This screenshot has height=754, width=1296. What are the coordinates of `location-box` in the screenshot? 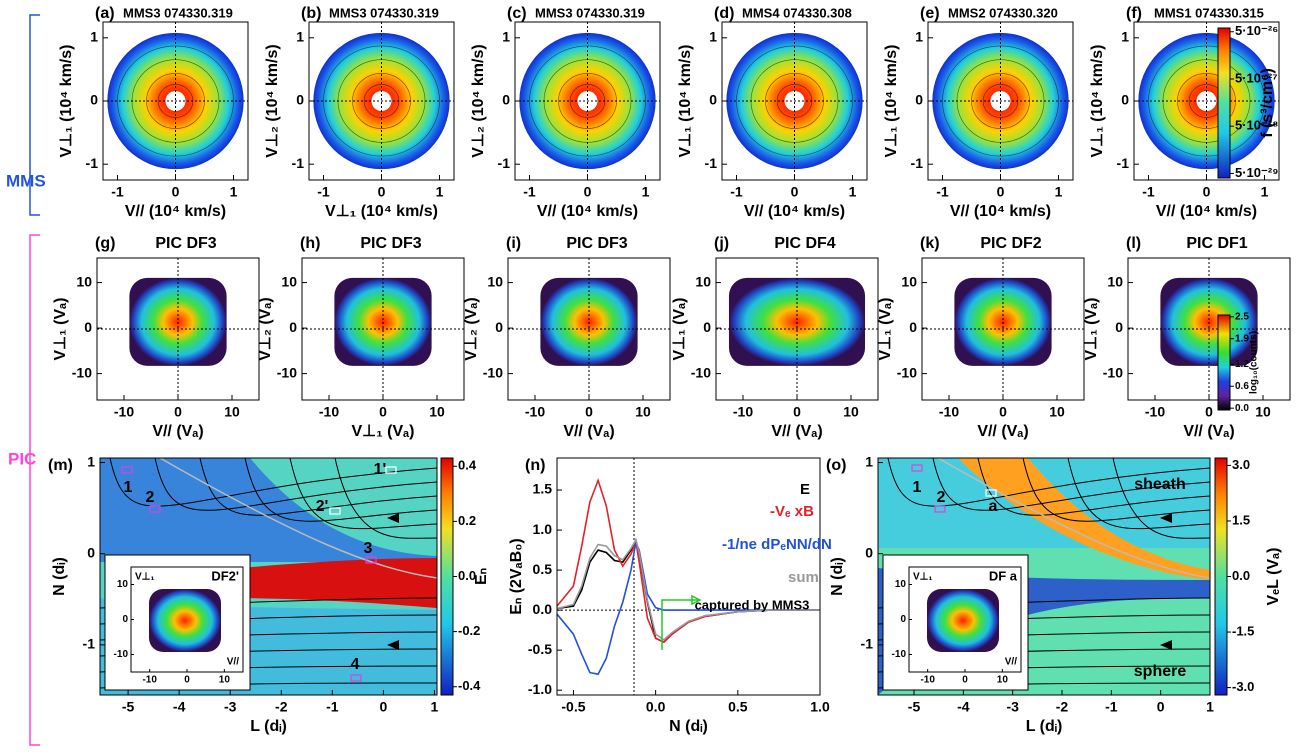 It's located at (335, 511).